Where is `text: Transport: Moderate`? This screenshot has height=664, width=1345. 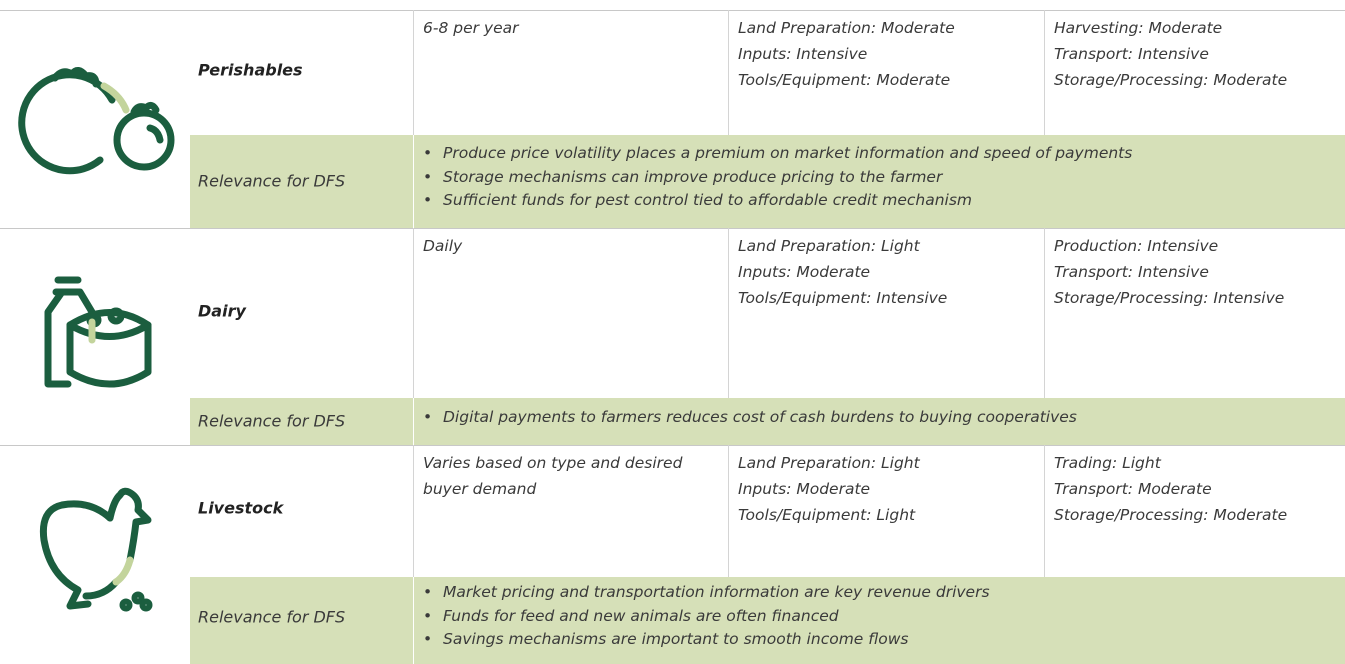
text: Transport: Moderate is located at coordinates (1133, 489).